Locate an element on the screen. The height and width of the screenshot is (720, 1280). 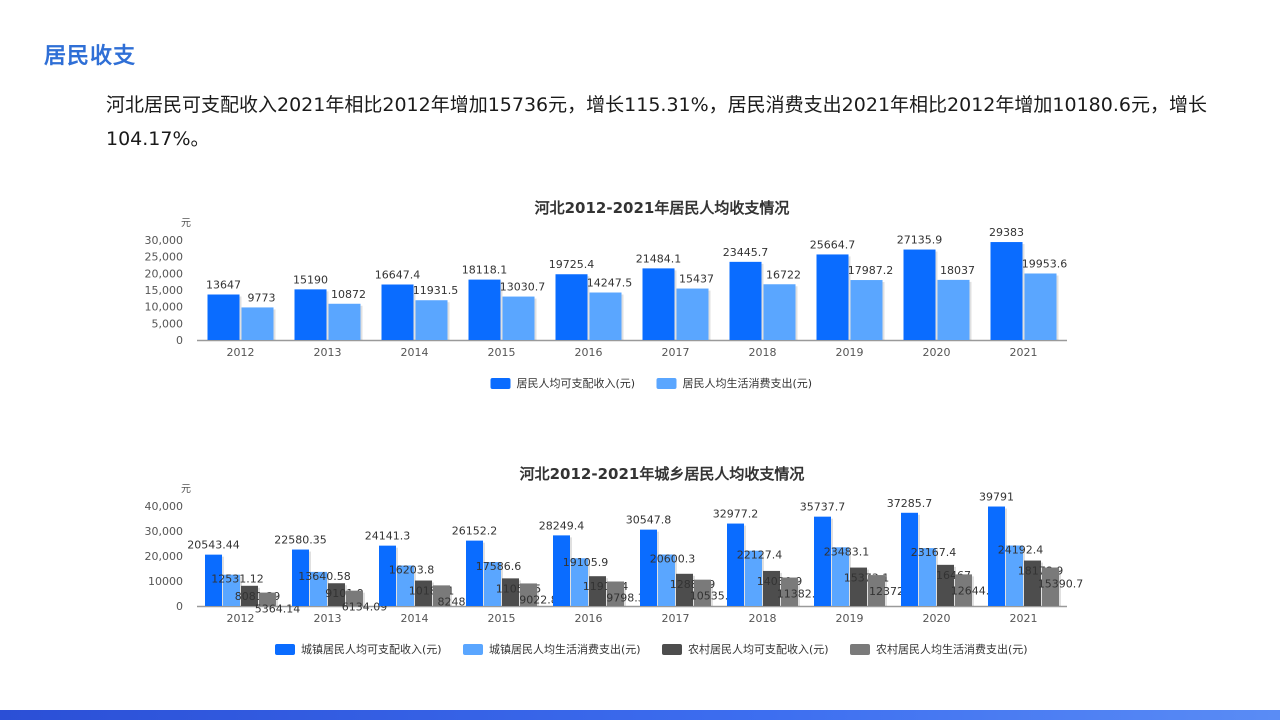
chart1-data-label: 16722 is located at coordinates (783, 274).